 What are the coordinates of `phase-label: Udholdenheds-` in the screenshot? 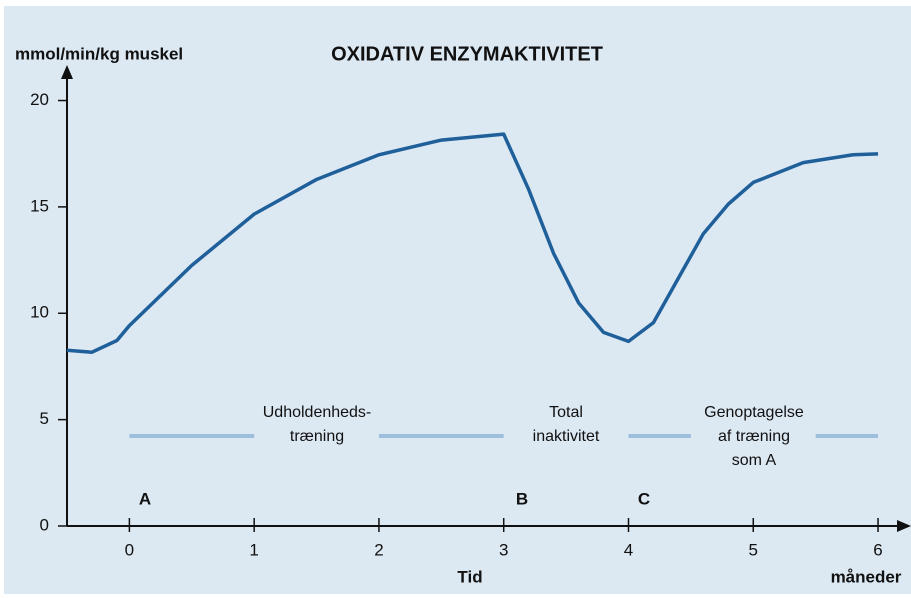 It's located at (317, 412).